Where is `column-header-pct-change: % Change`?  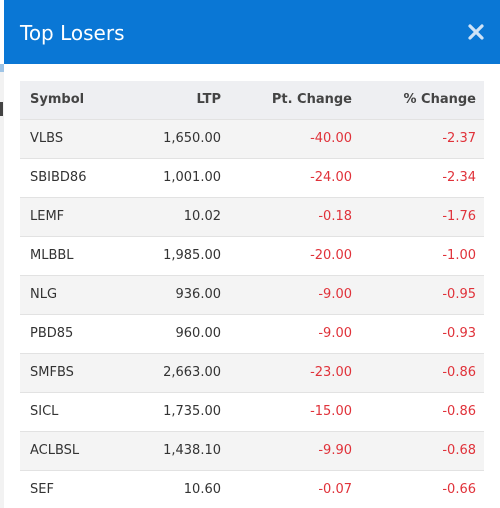
column-header-pct-change: % Change is located at coordinates (440, 99).